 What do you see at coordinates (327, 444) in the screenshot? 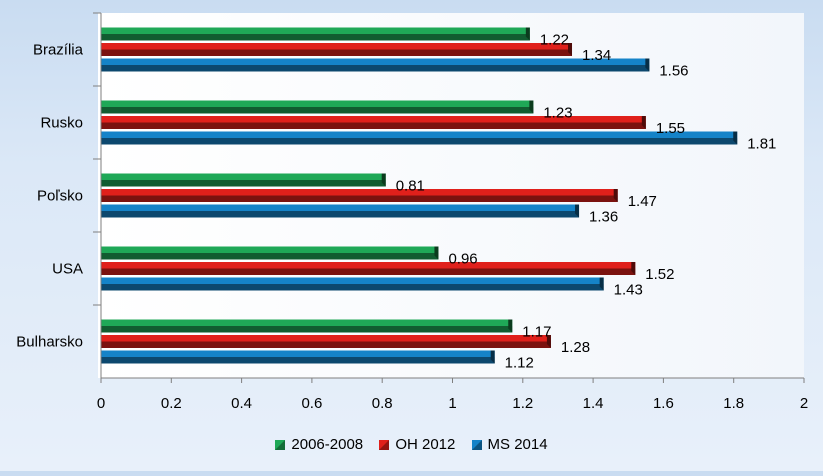
I see `legend-label-series-1: 2006-2008` at bounding box center [327, 444].